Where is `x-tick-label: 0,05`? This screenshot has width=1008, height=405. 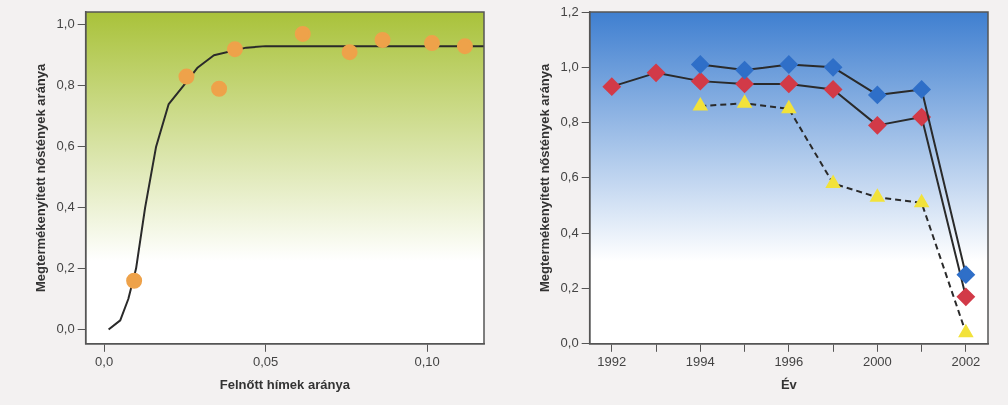
x-tick-label: 0,05 is located at coordinates (265, 362).